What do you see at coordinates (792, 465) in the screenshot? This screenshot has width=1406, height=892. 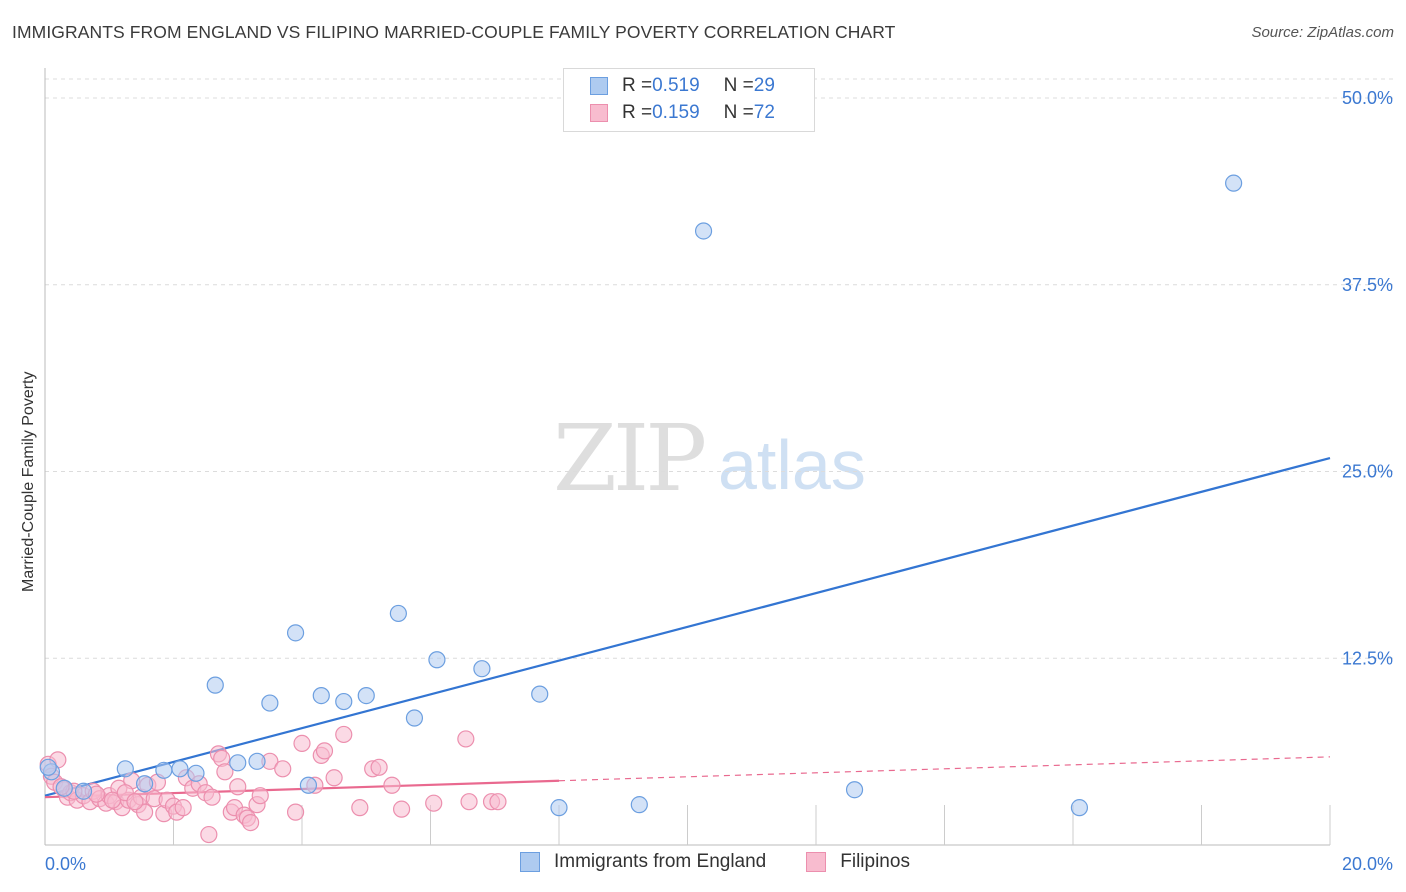 I see `watermark-atlas: atlas` at bounding box center [792, 465].